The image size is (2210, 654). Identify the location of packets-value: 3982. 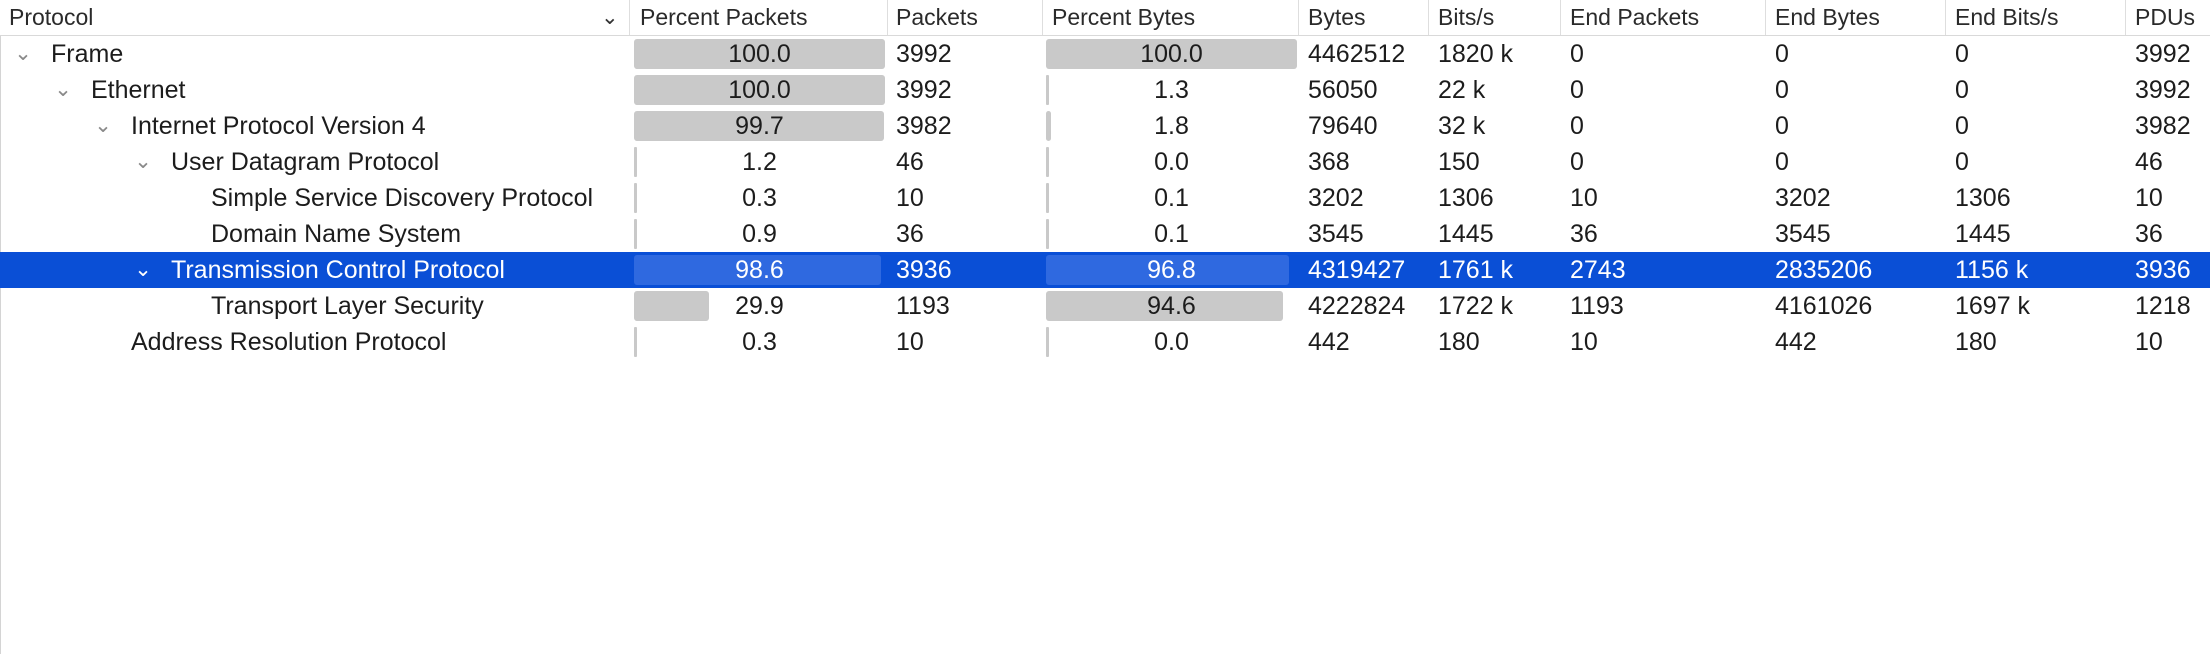
(924, 126).